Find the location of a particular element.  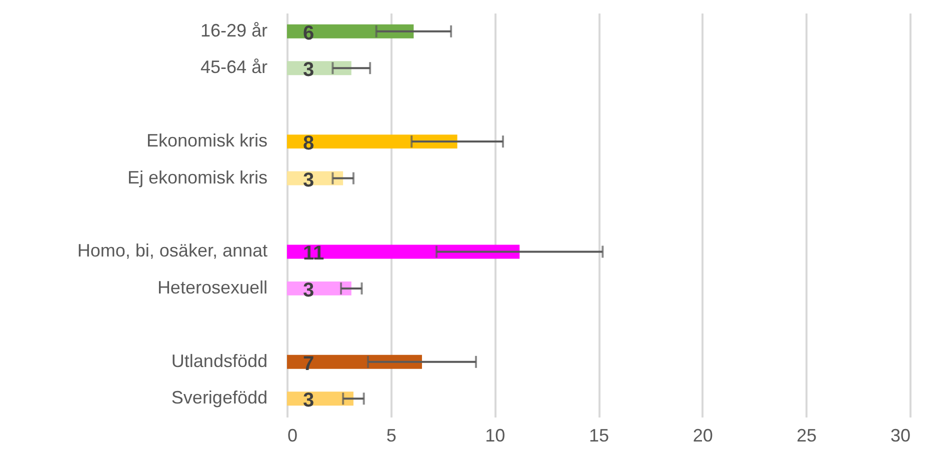

y-tick-label: Homo, bi, osäker, annat is located at coordinates (172, 250).